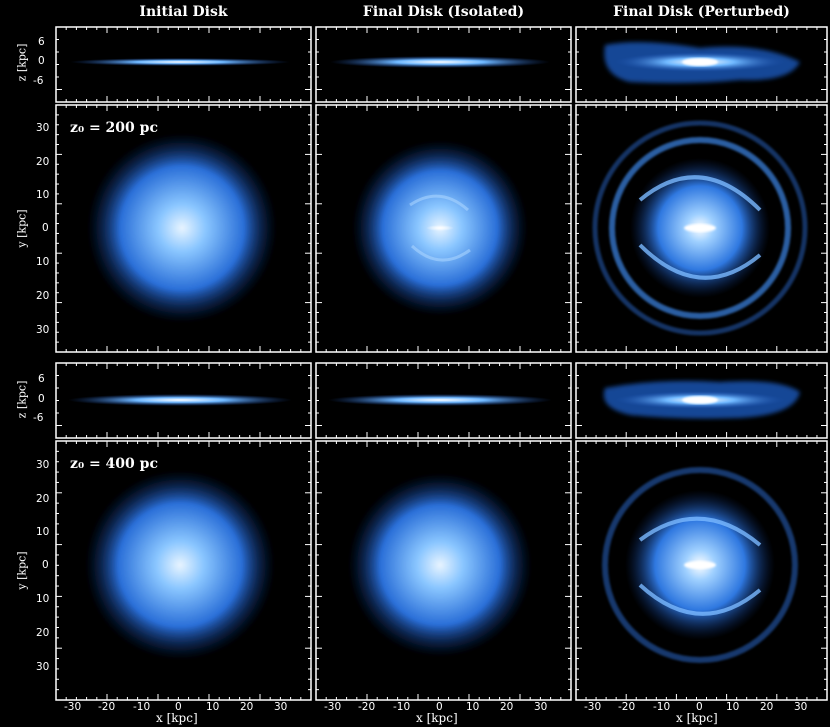 This screenshot has width=830, height=727. What do you see at coordinates (73, 707) in the screenshot?
I see `xtick-c1-0: -30` at bounding box center [73, 707].